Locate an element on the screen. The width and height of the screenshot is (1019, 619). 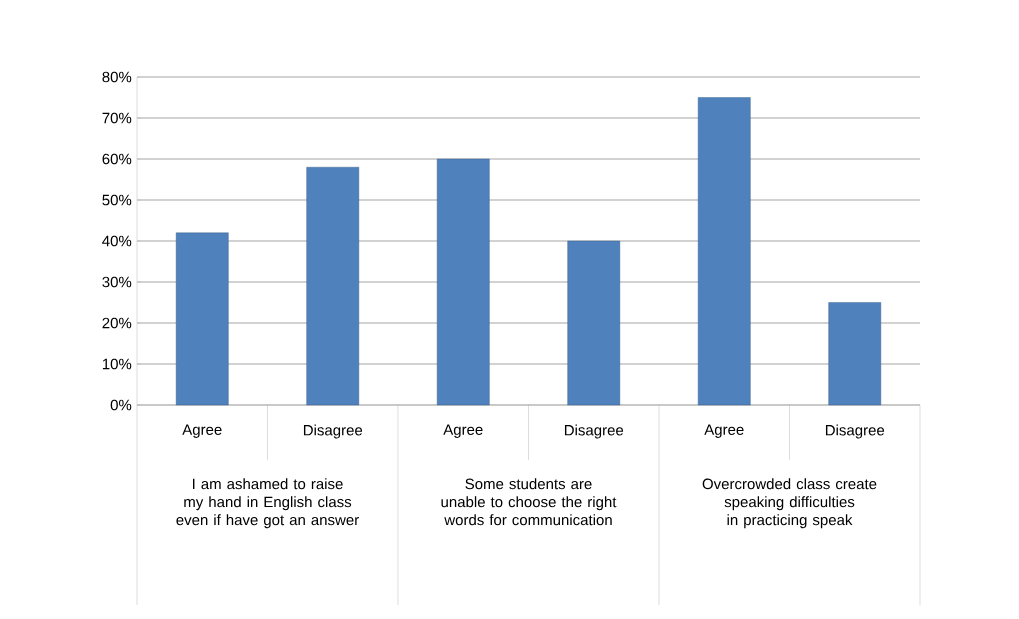
y-tick-label: 60% is located at coordinates (117, 159).